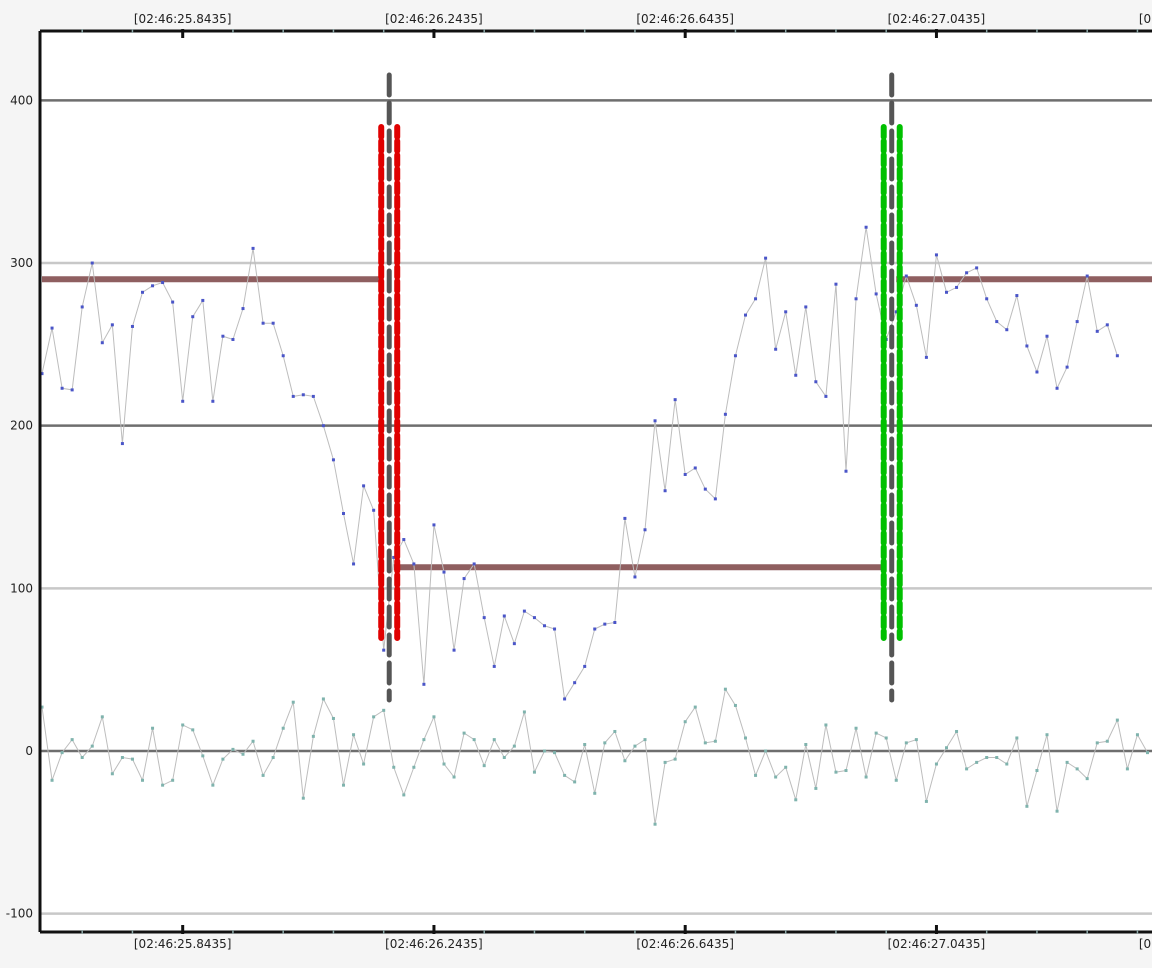 The image size is (1152, 968). I want to click on x-tick-label-top: [02:46:25.8435], so click(183, 19).